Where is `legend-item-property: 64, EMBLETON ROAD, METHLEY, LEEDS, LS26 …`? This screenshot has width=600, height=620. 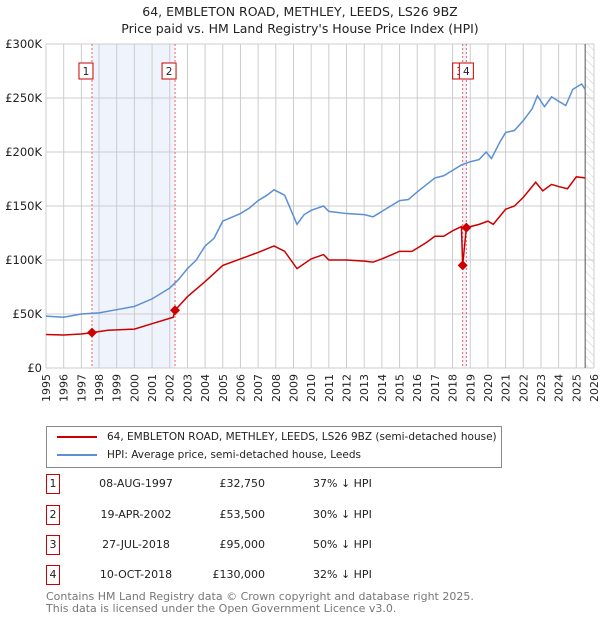
legend-item-property: 64, EMBLETON ROAD, METHLEY, LEEDS, LS26 … is located at coordinates (277, 437).